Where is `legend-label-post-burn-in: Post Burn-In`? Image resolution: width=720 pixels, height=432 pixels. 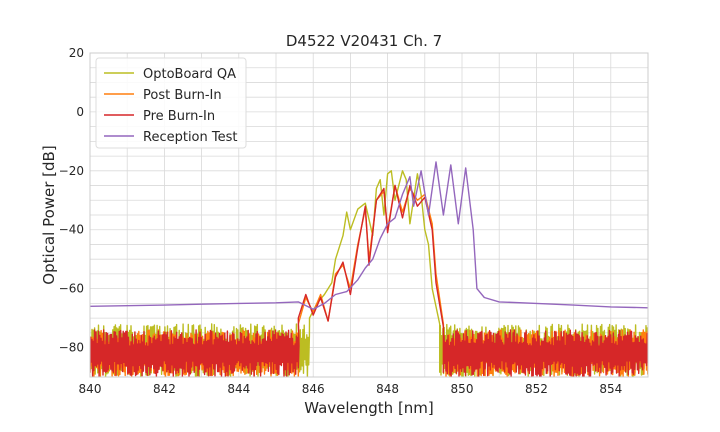 legend-label-post-burn-in: Post Burn-In is located at coordinates (182, 95).